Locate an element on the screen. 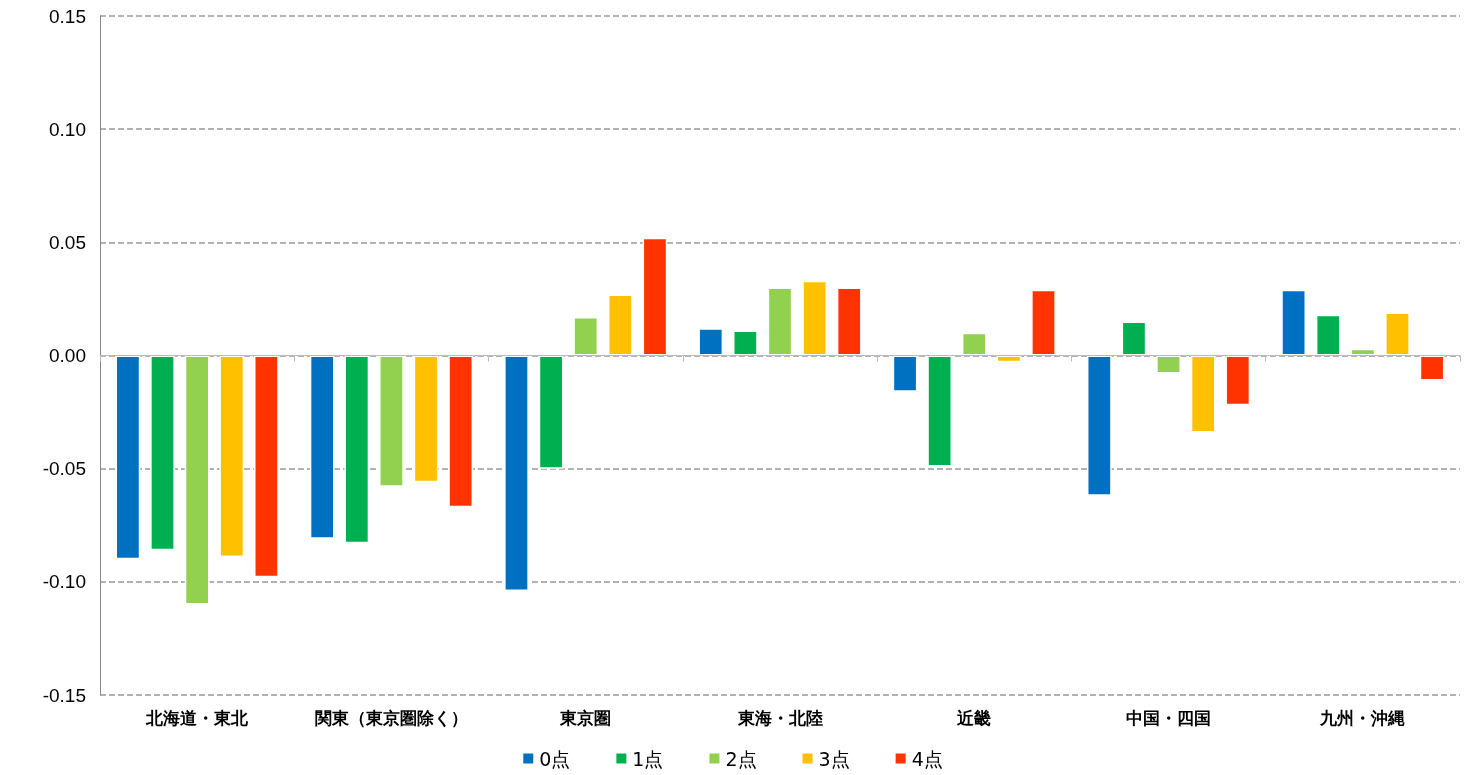  legend-label: 3点 is located at coordinates (834, 758).